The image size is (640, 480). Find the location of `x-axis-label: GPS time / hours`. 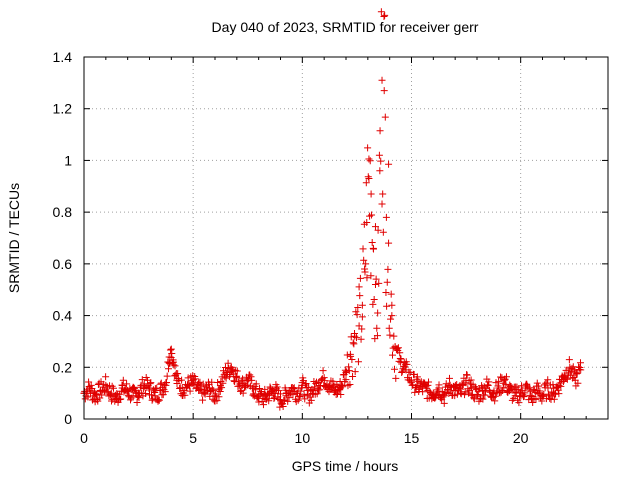

x-axis-label: GPS time / hours is located at coordinates (345, 466).